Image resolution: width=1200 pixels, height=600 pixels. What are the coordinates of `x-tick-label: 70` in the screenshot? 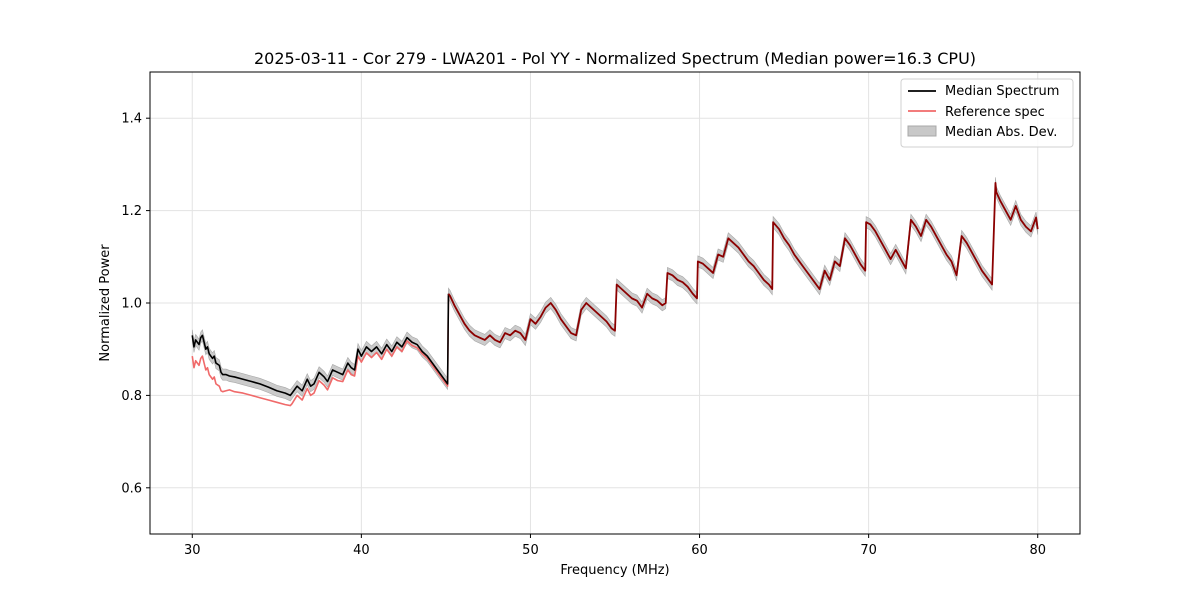 It's located at (868, 550).